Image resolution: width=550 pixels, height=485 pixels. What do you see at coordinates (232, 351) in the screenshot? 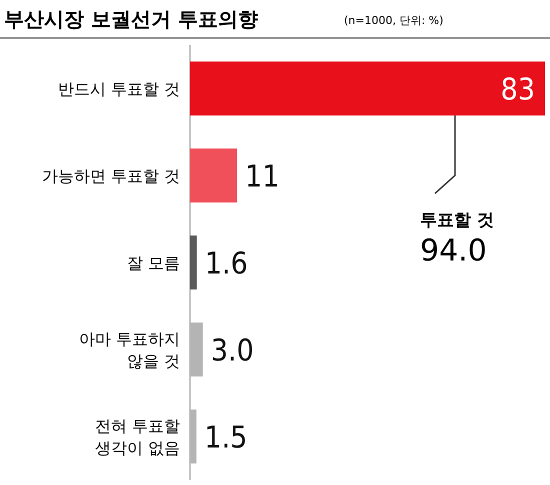
I see `data-label: 3.0` at bounding box center [232, 351].